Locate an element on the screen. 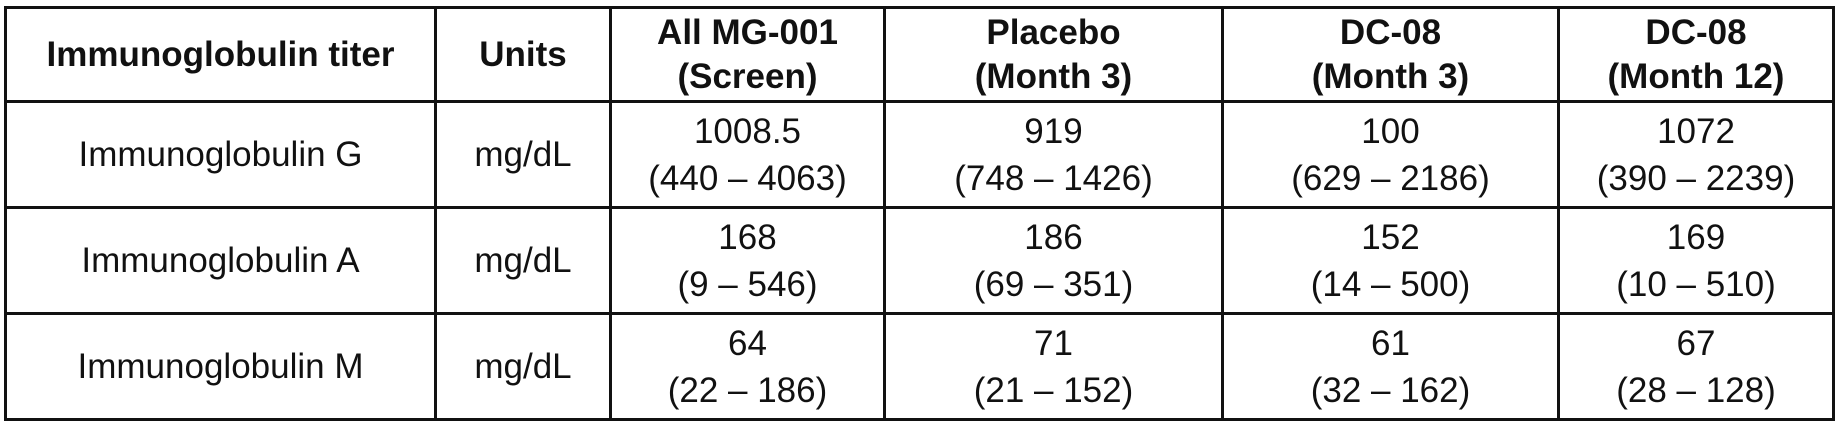 This screenshot has width=1838, height=423. cell-range: (9 – 546) is located at coordinates (747, 284).